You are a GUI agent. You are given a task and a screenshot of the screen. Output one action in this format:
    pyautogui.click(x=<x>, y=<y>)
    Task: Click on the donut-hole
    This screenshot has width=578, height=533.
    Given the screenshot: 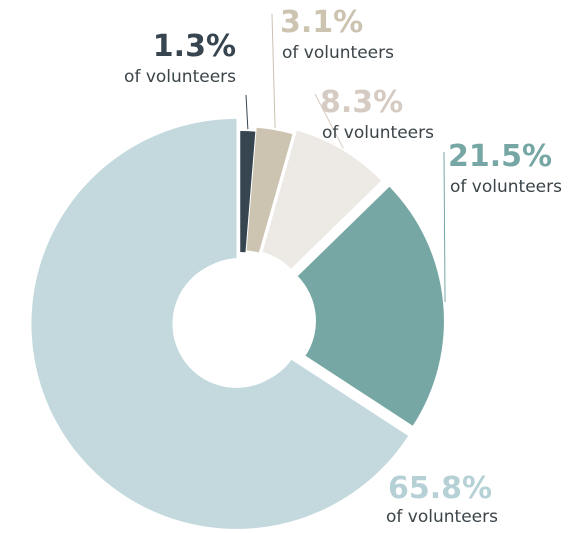 What is the action you would take?
    pyautogui.click(x=240, y=322)
    